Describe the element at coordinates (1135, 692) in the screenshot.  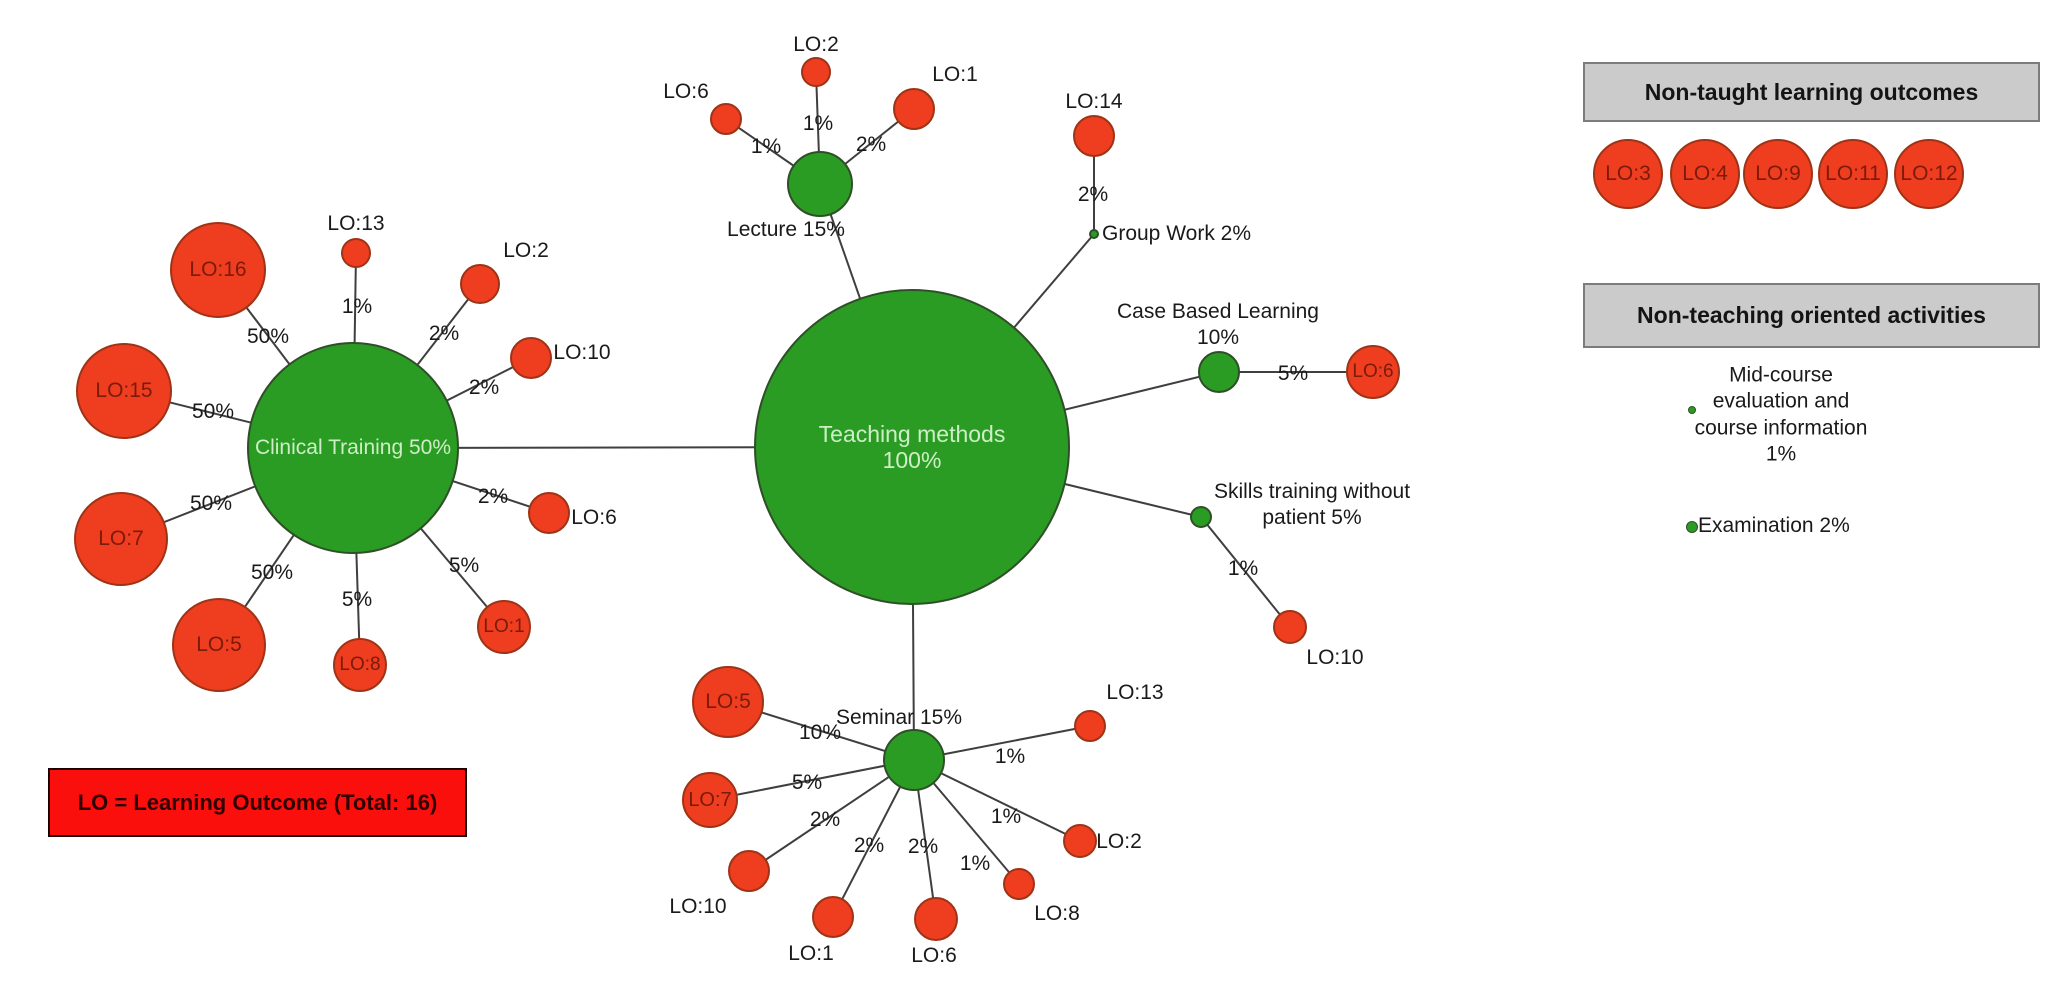
I see `diagram-label-19: LO:13` at that location.